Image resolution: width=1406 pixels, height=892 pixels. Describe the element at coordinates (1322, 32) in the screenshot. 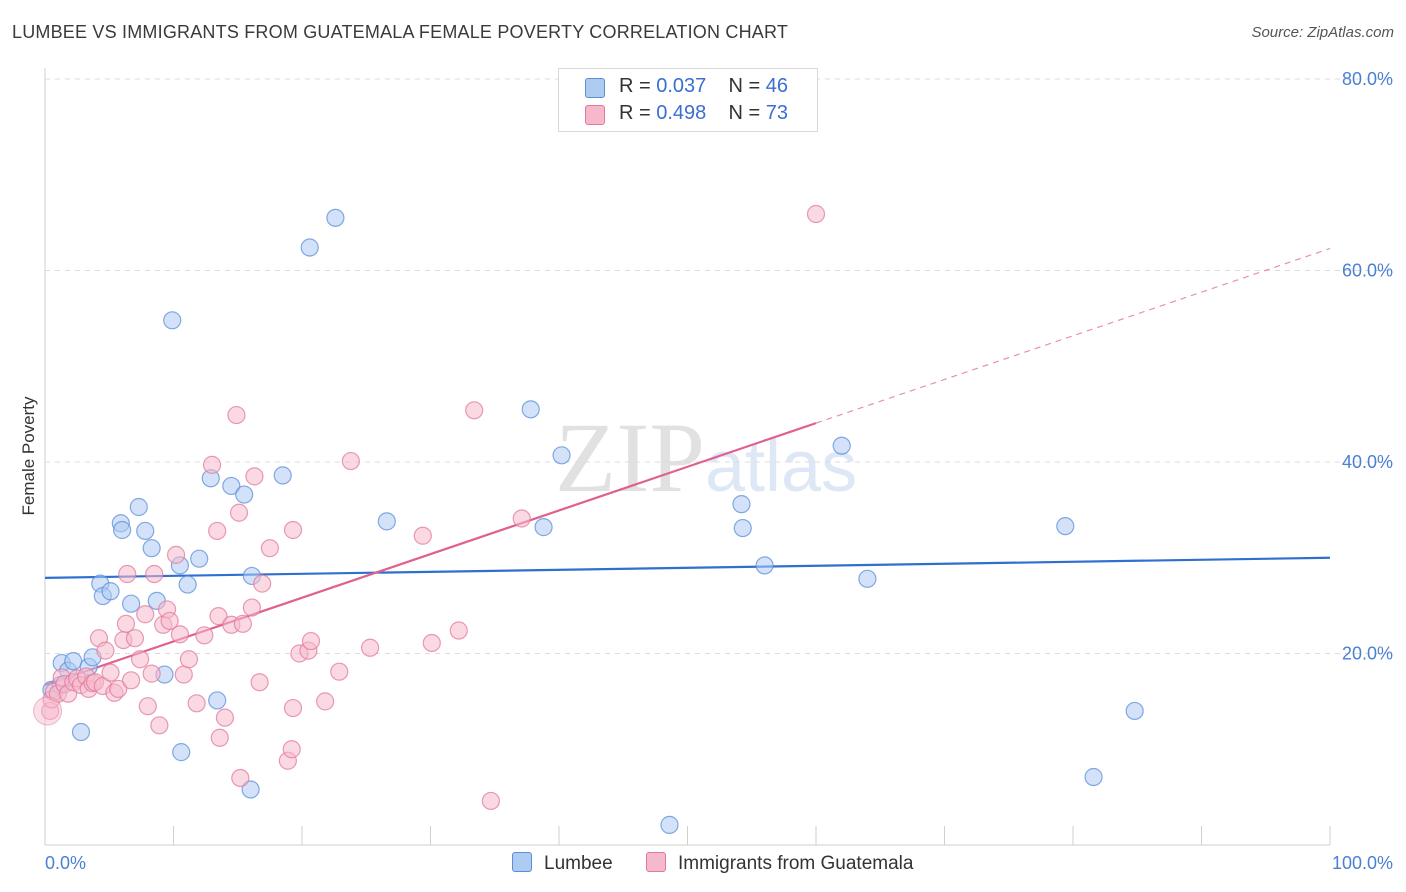

I see `source-label: Source: ZipAtlas.com` at that location.